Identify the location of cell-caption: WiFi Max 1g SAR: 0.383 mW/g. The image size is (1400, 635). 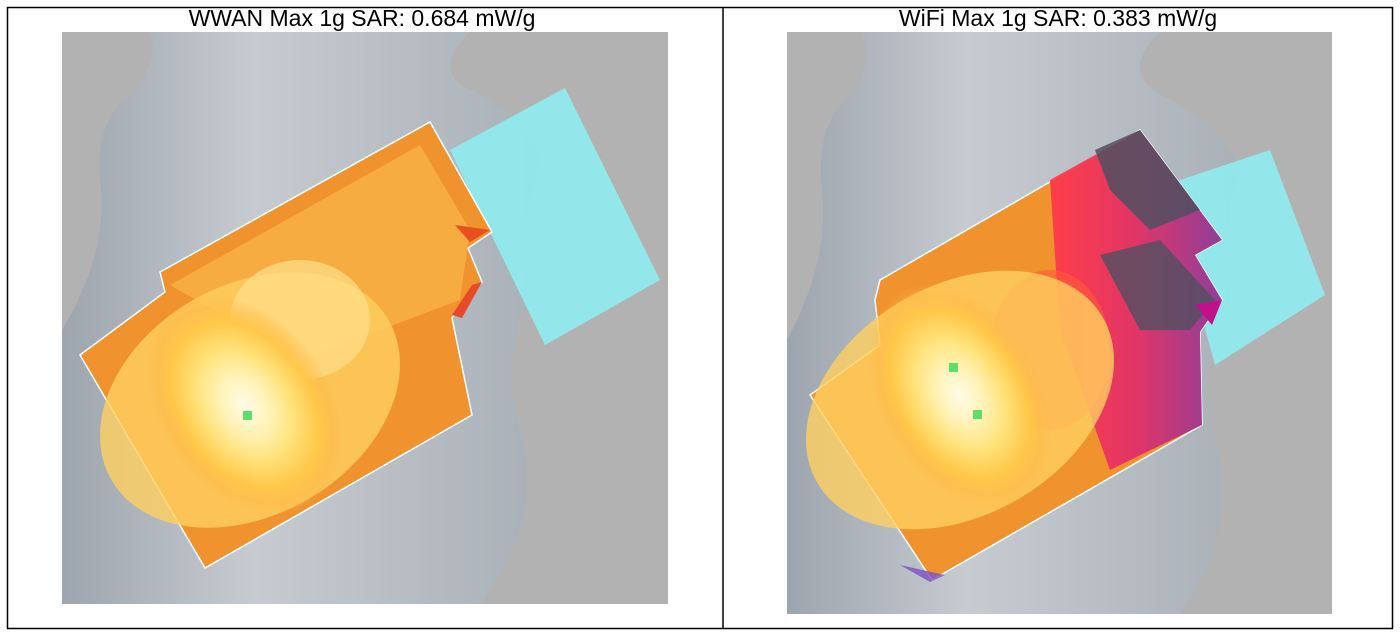
(1058, 18).